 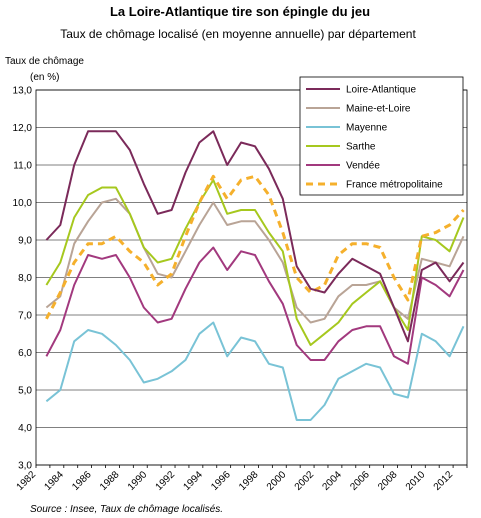 I want to click on x-tick-label: 1996, so click(x=221, y=481).